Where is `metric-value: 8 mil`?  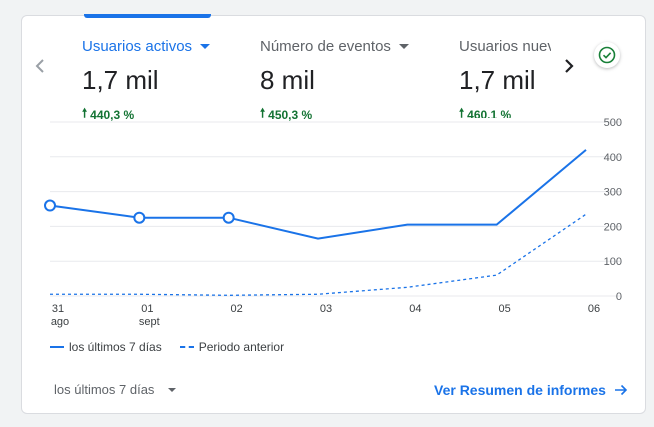 metric-value: 8 mil is located at coordinates (287, 80).